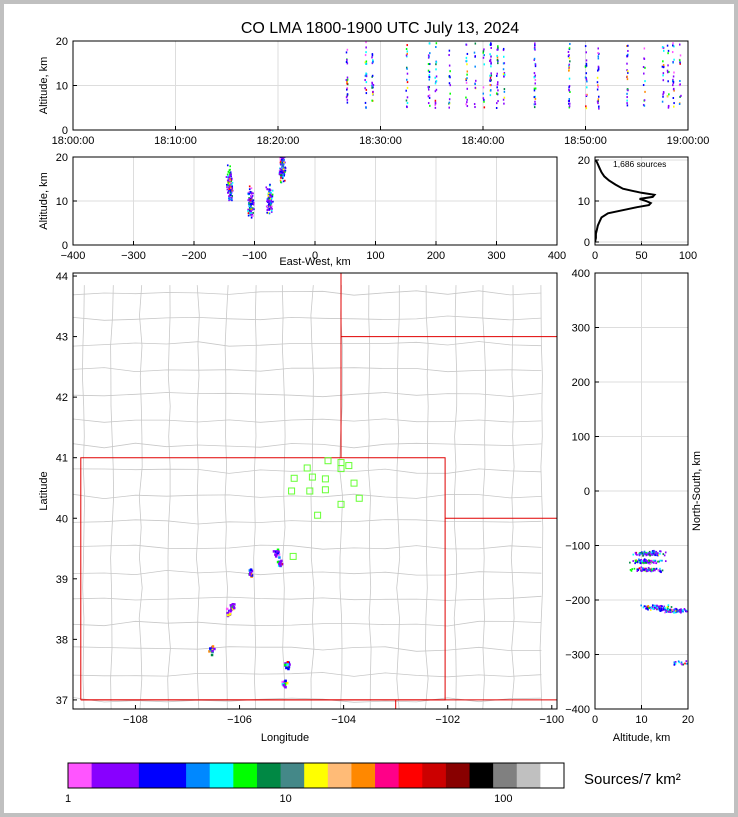 The height and width of the screenshot is (817, 738). I want to click on y-tick-label: 10, so click(62, 87).